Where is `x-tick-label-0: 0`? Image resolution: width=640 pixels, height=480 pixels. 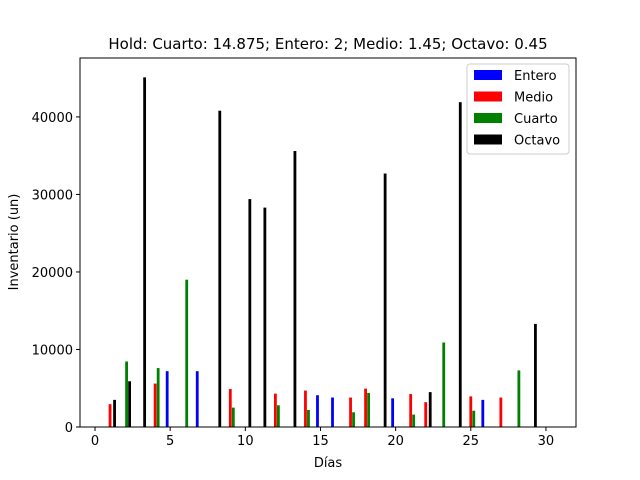 x-tick-label-0: 0 is located at coordinates (95, 441).